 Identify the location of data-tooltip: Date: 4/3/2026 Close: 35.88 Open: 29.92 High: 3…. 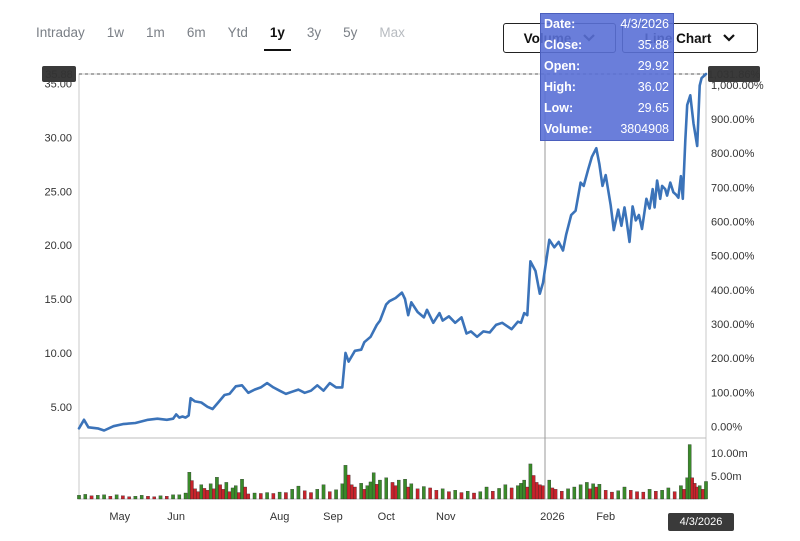
(607, 77).